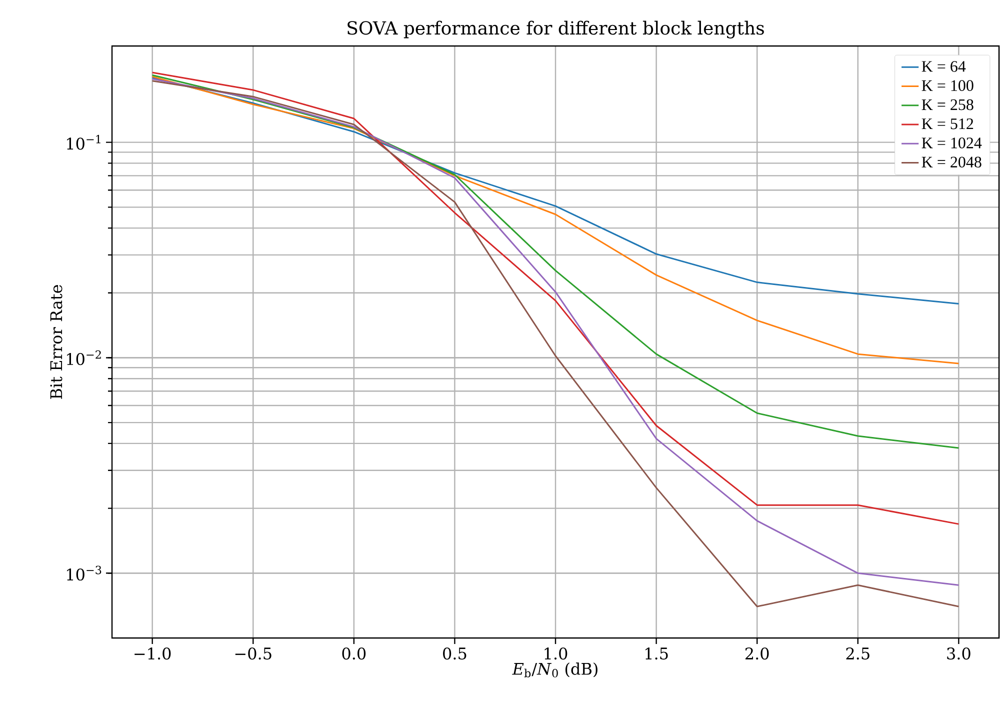 The height and width of the screenshot is (711, 1000). I want to click on x-tick-label: 0.0, so click(354, 653).